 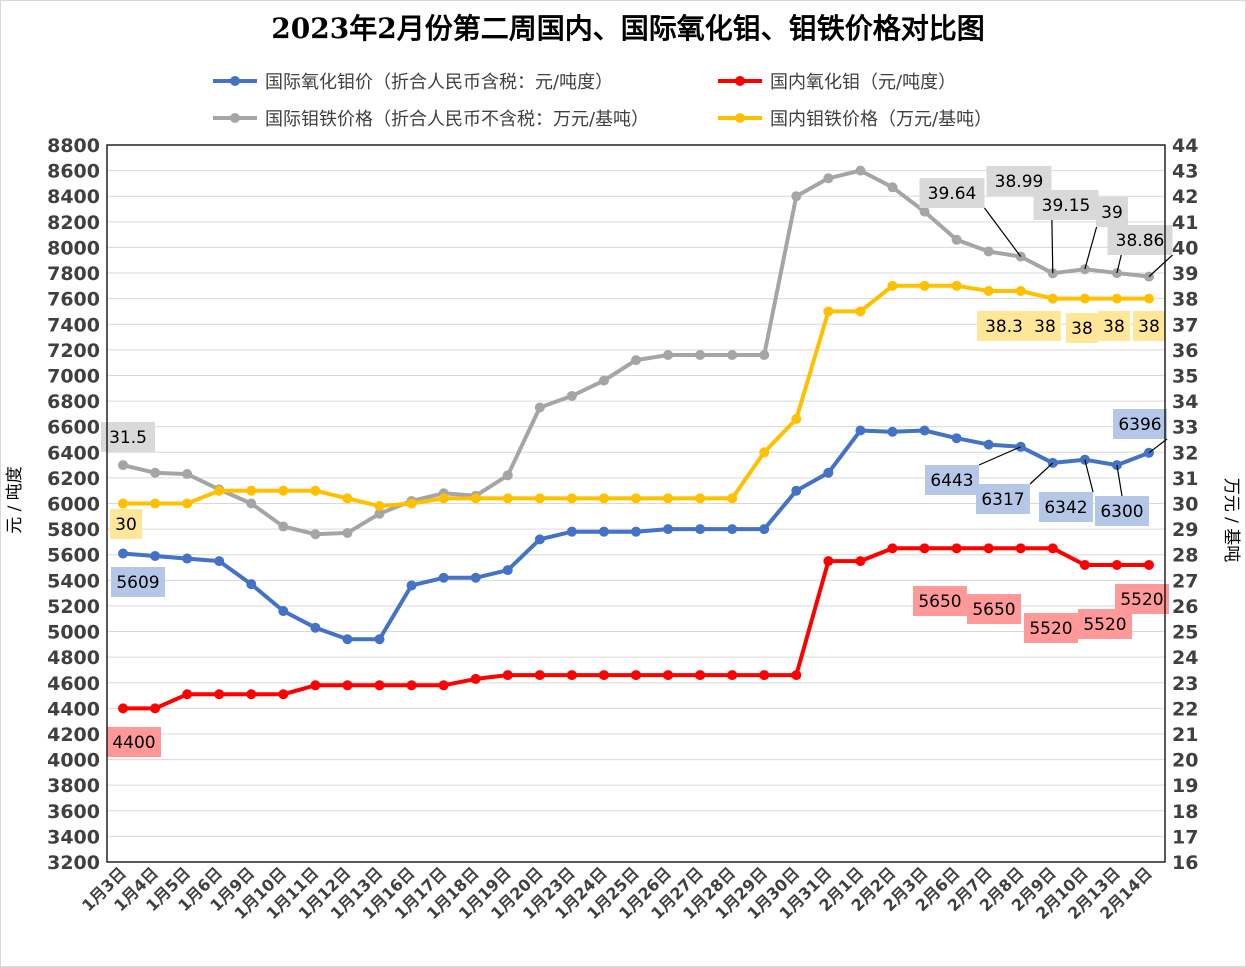 I want to click on right-tick-label: 37, so click(x=1185, y=325).